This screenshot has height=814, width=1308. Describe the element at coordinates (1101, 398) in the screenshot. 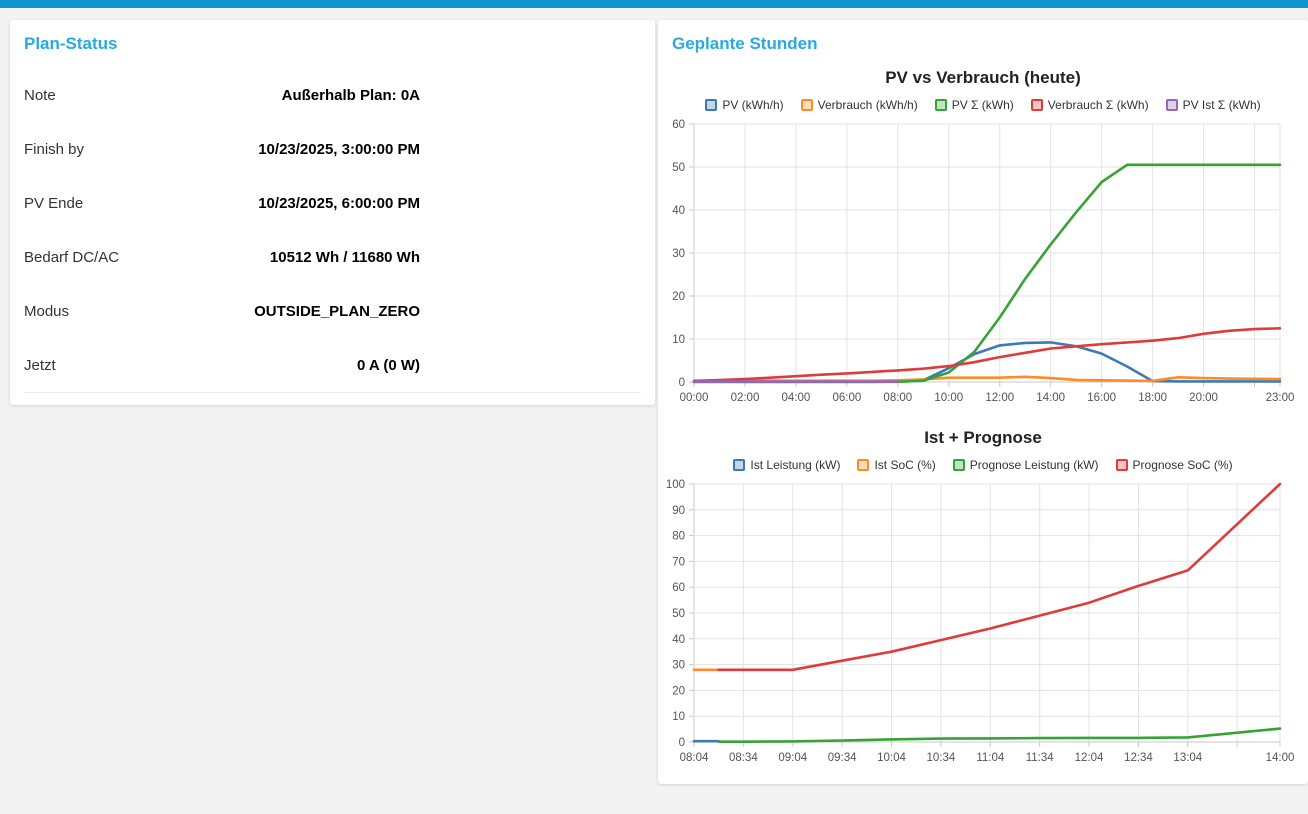

I see `svg-text: 16:00` at that location.